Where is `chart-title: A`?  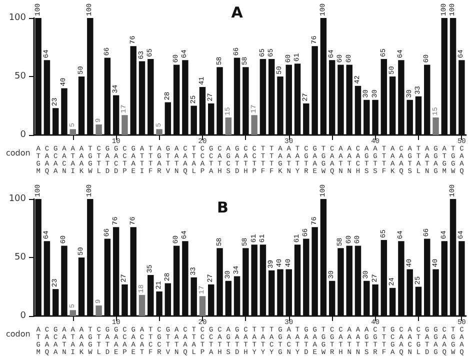
chart-title: A is located at coordinates (237, 13).